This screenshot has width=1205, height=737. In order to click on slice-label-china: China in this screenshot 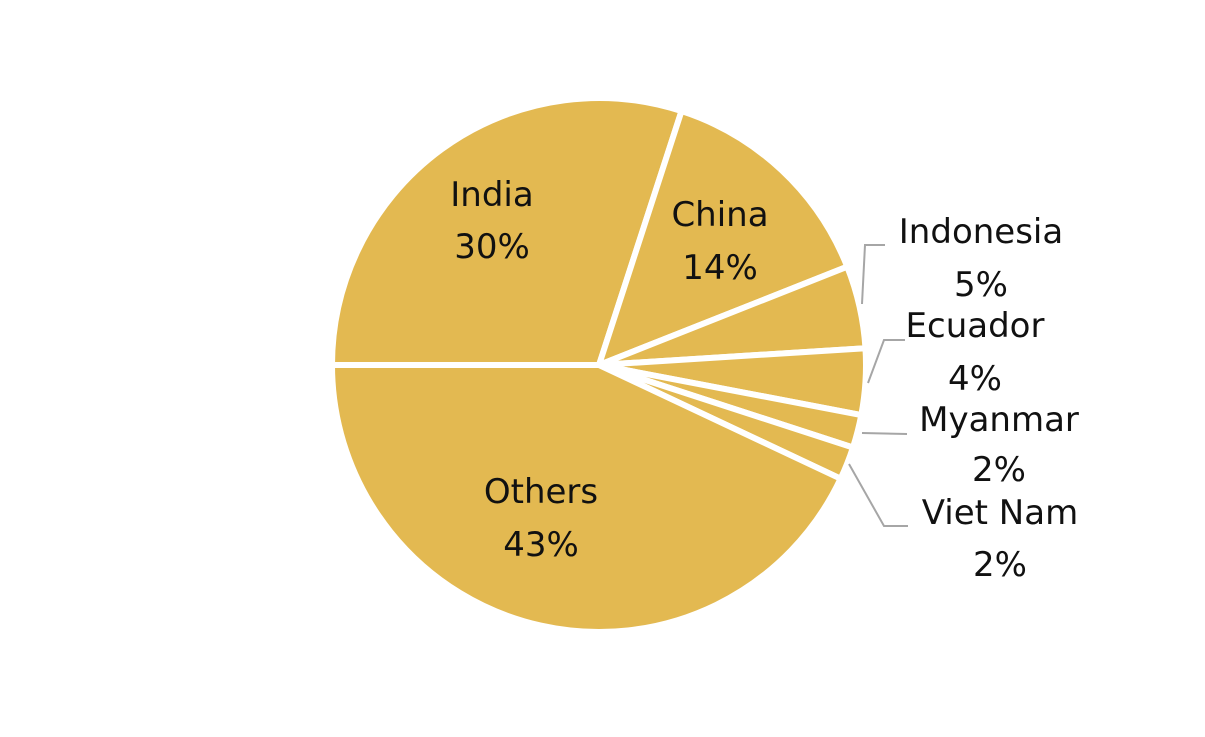, I will do `click(719, 215)`.